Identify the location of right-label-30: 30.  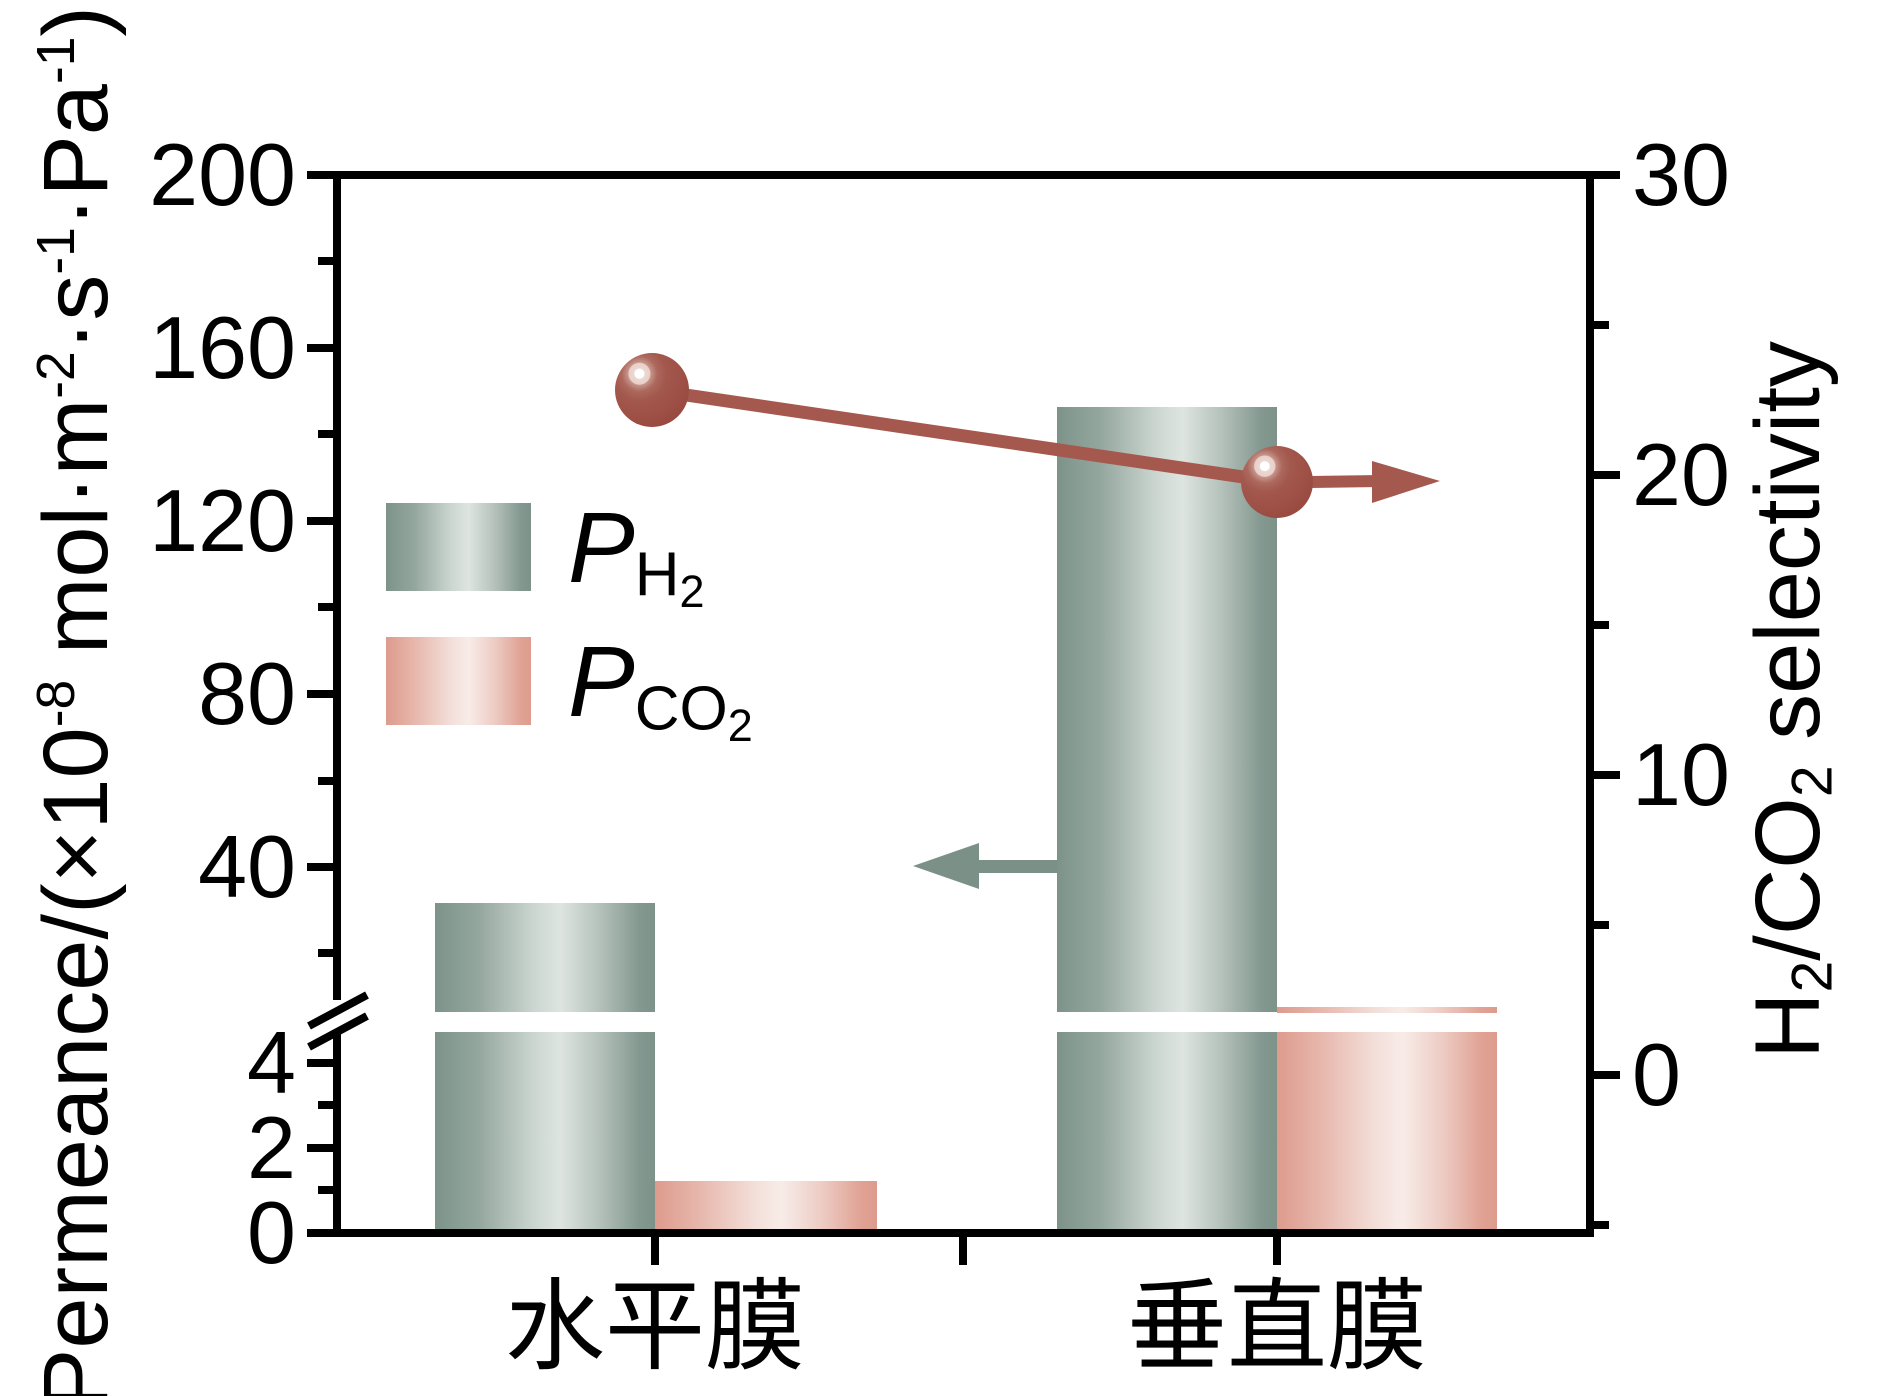
(1681, 174).